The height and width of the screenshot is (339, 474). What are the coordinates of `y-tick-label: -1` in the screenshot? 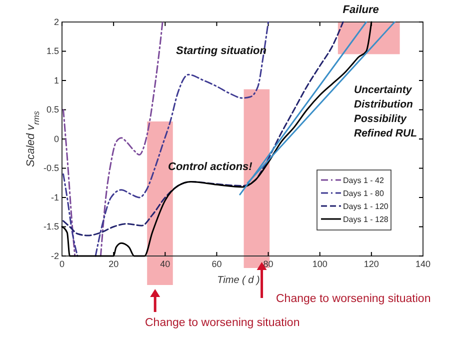 It's located at (54, 197).